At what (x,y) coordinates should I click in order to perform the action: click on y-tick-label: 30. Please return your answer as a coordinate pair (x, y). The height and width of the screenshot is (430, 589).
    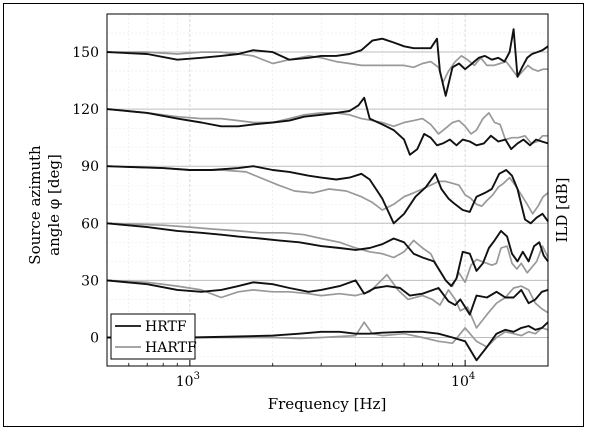
    Looking at the image, I should click on (90, 281).